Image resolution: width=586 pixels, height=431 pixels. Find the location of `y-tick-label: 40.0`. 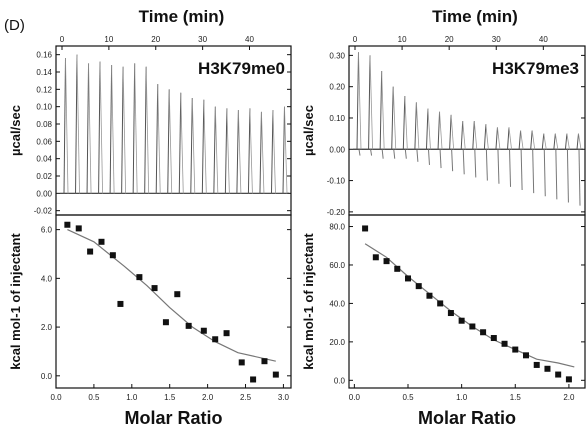

y-tick-label: 40.0 is located at coordinates (337, 303).